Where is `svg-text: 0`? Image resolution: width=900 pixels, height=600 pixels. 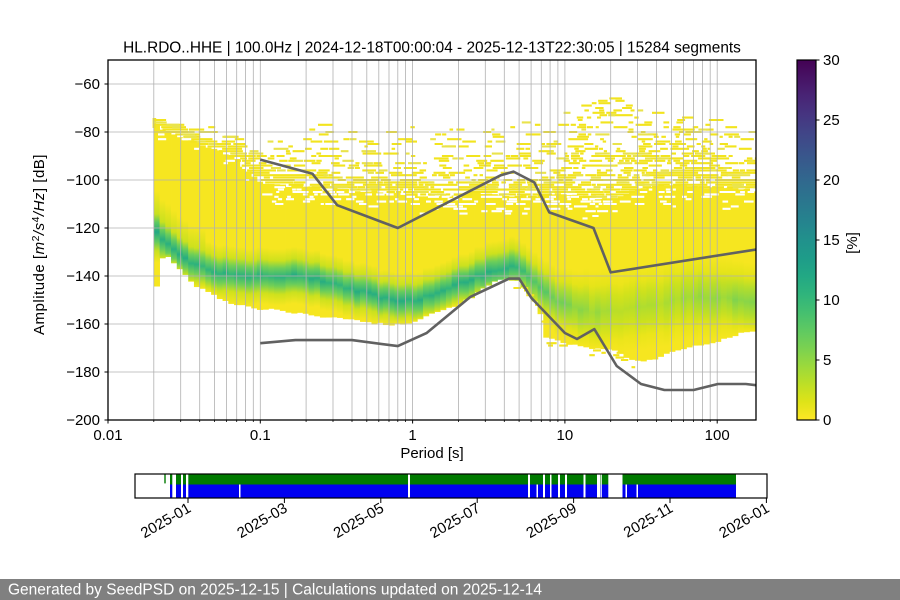 svg-text: 0 is located at coordinates (827, 420).